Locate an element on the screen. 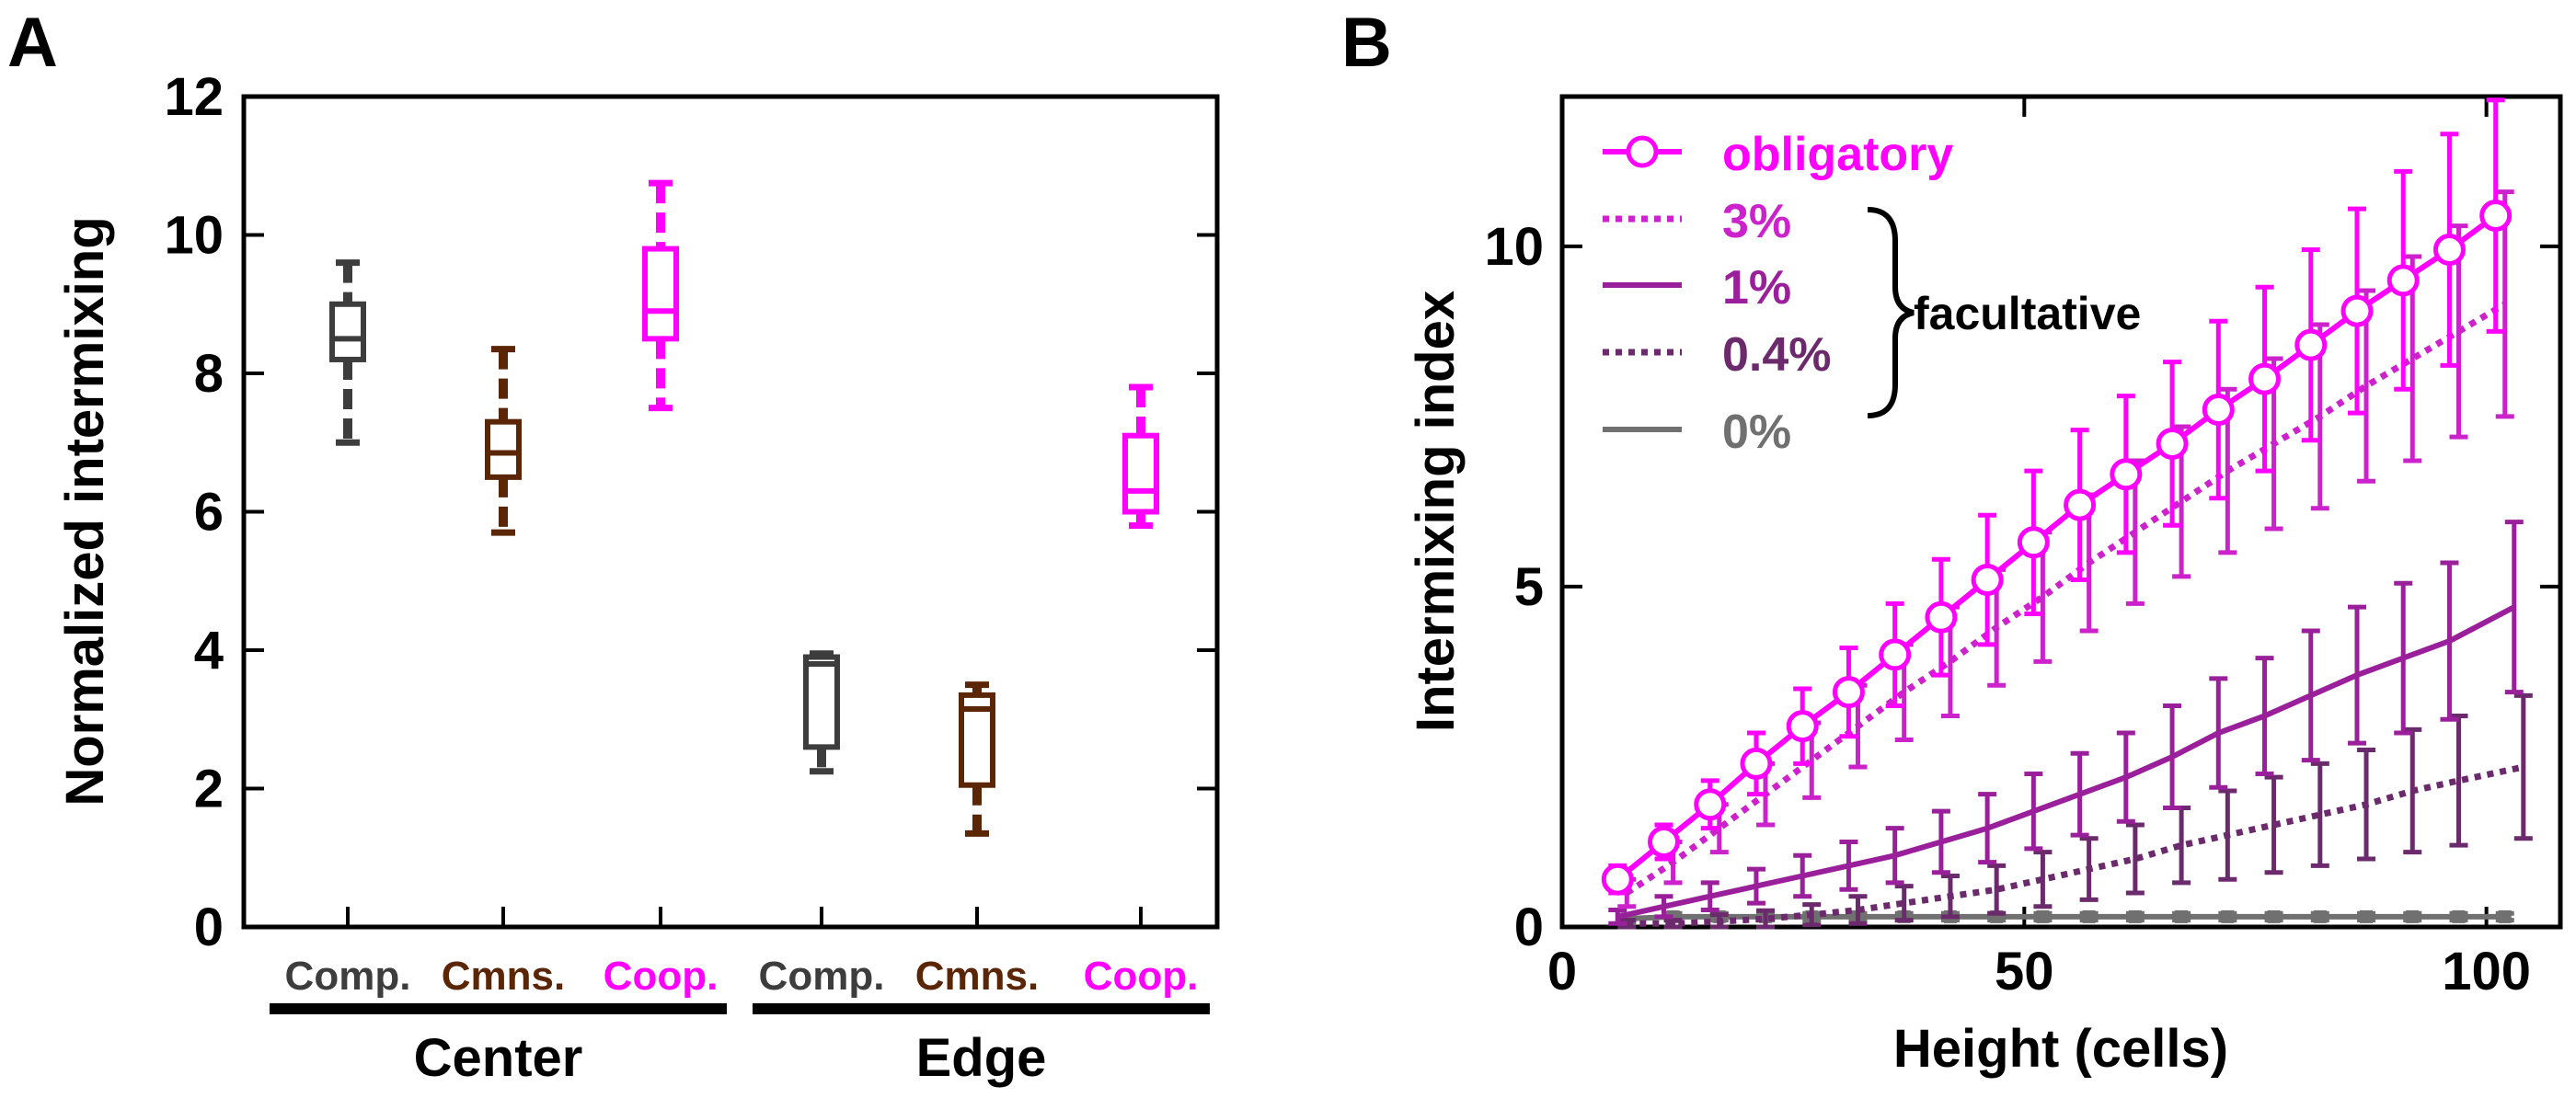  x-tick-label: 0 is located at coordinates (1562, 971).